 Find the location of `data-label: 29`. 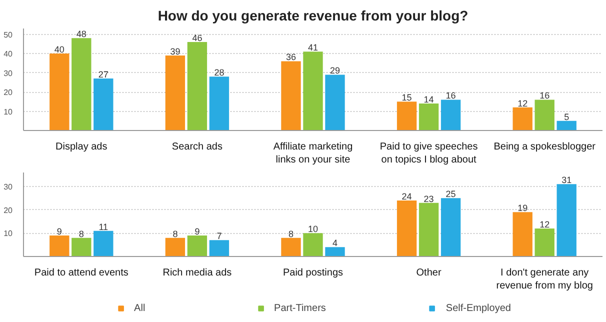

data-label: 29 is located at coordinates (335, 71).